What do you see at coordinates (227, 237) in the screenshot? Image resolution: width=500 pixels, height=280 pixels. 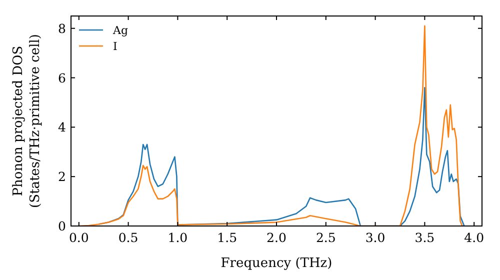 I see `x-tick-label: 1.5` at bounding box center [227, 237].